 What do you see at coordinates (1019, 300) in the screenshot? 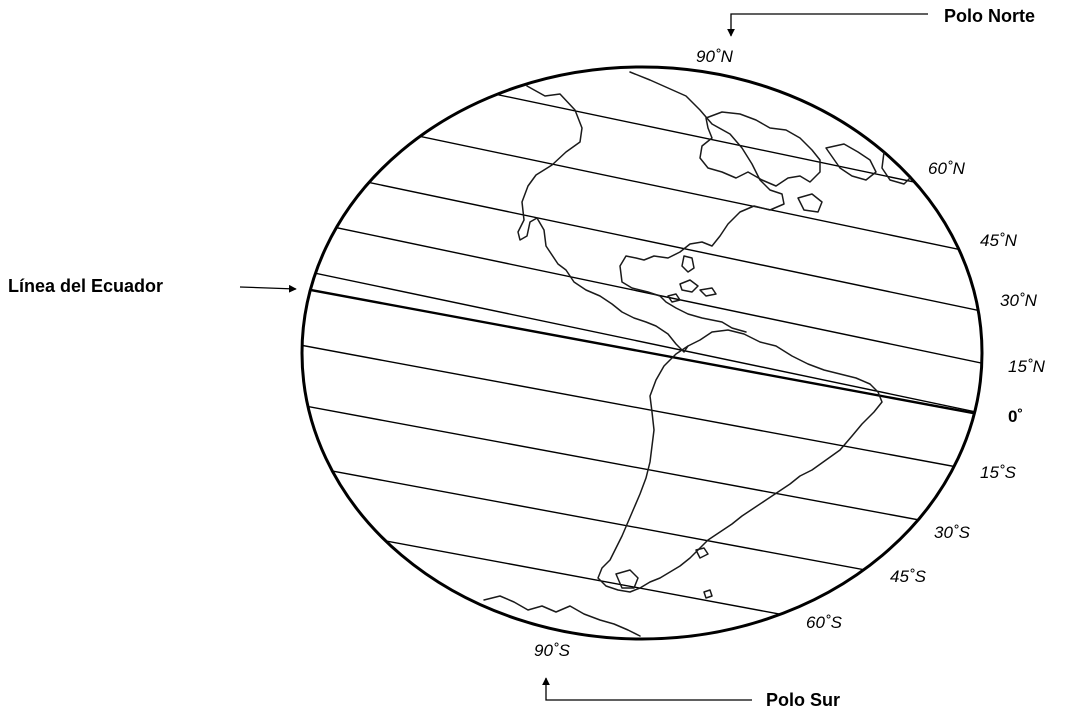
I see `latitude-label-30n: 30˚N` at bounding box center [1019, 300].